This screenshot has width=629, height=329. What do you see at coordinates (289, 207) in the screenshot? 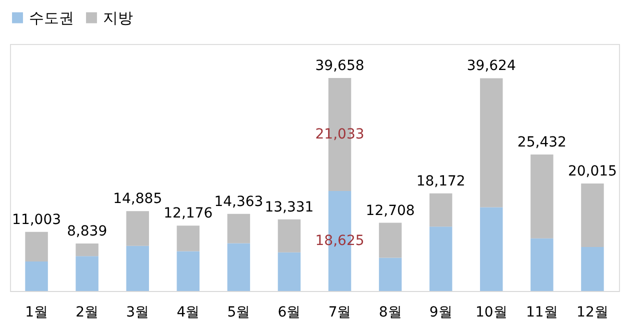
I see `total-label: 13,331` at bounding box center [289, 207].